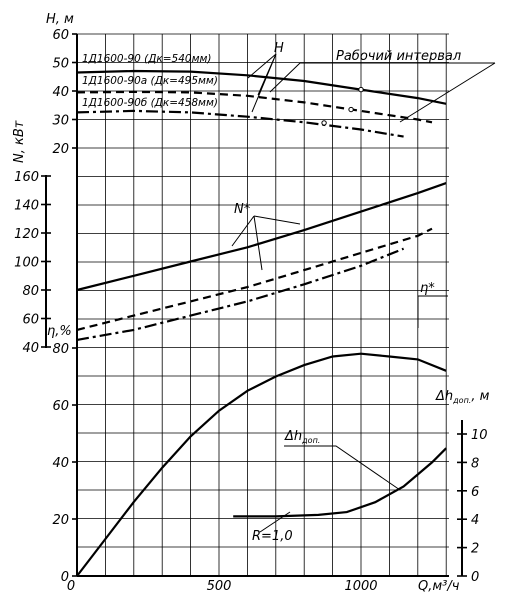 This screenshot has width=505, height=613. What do you see at coordinates (427, 288) in the screenshot?
I see `eta-annotation: η*` at bounding box center [427, 288].